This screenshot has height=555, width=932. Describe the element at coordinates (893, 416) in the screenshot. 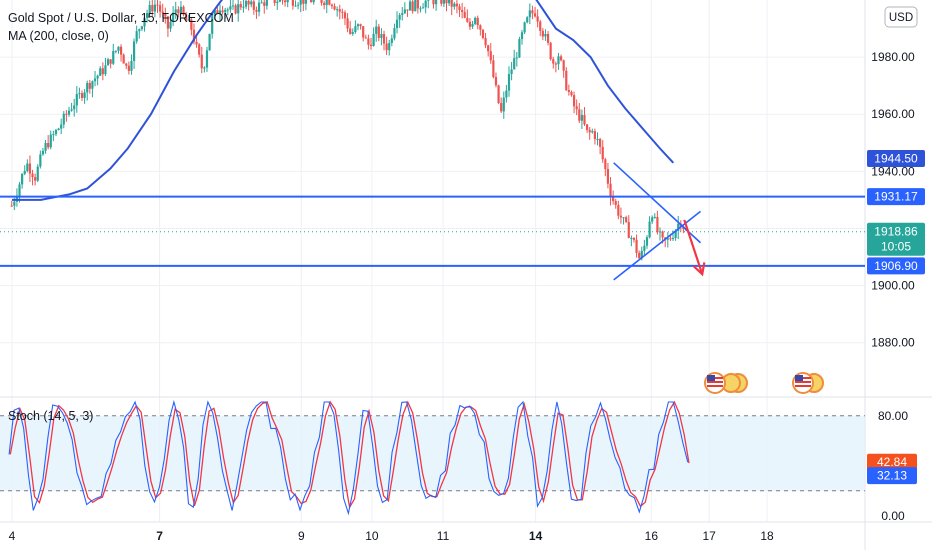

I see `stoch-tick-label: 80.00` at that location.